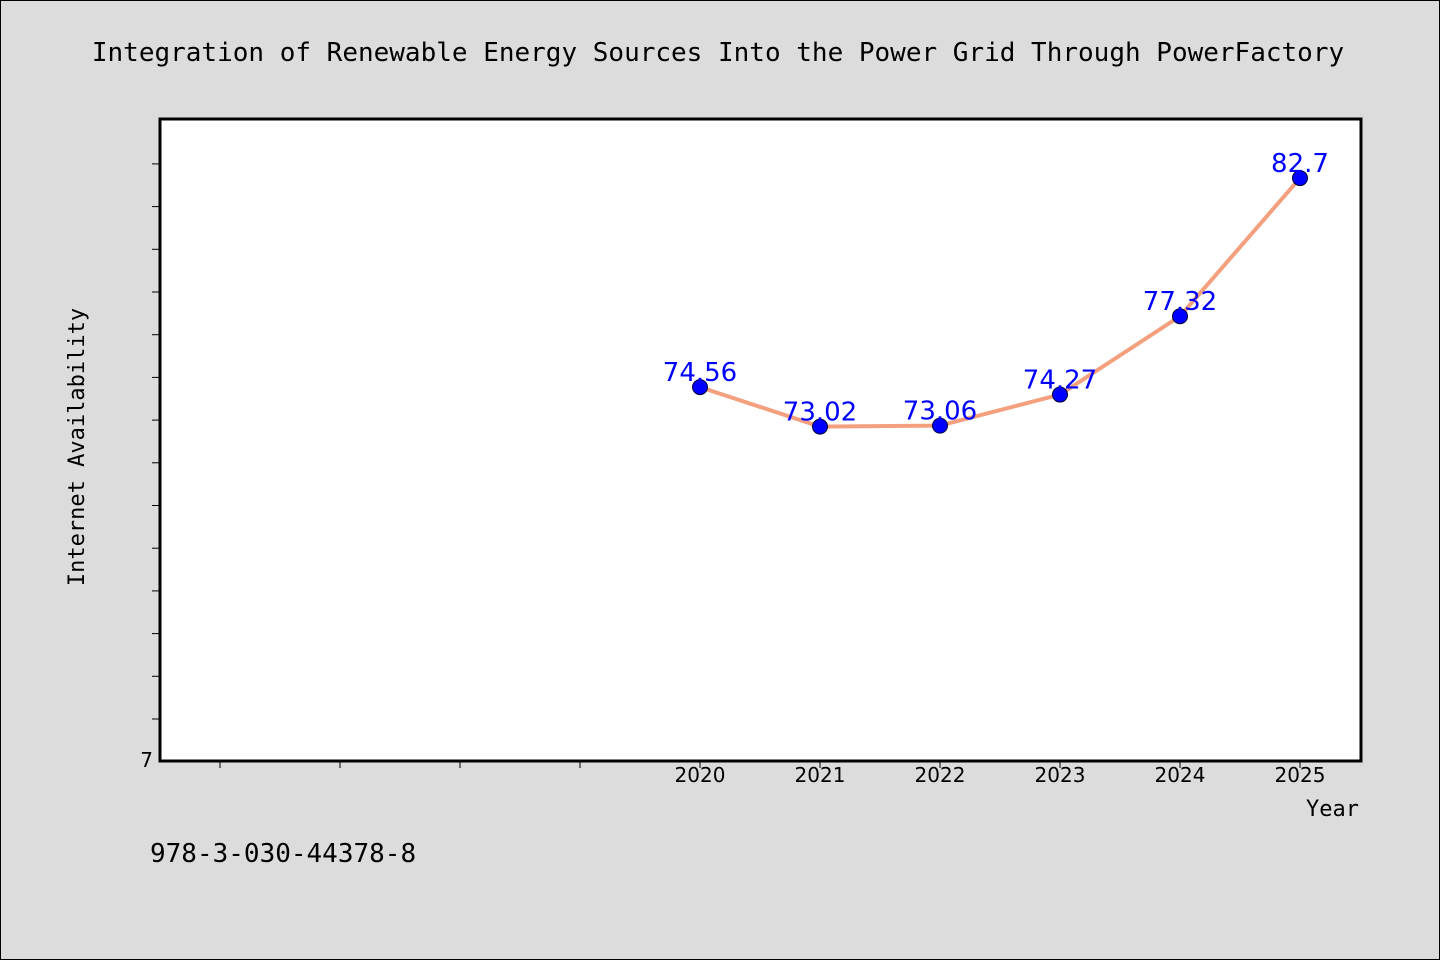 This screenshot has width=1440, height=960. I want to click on x-tick-label: 2021, so click(820, 775).